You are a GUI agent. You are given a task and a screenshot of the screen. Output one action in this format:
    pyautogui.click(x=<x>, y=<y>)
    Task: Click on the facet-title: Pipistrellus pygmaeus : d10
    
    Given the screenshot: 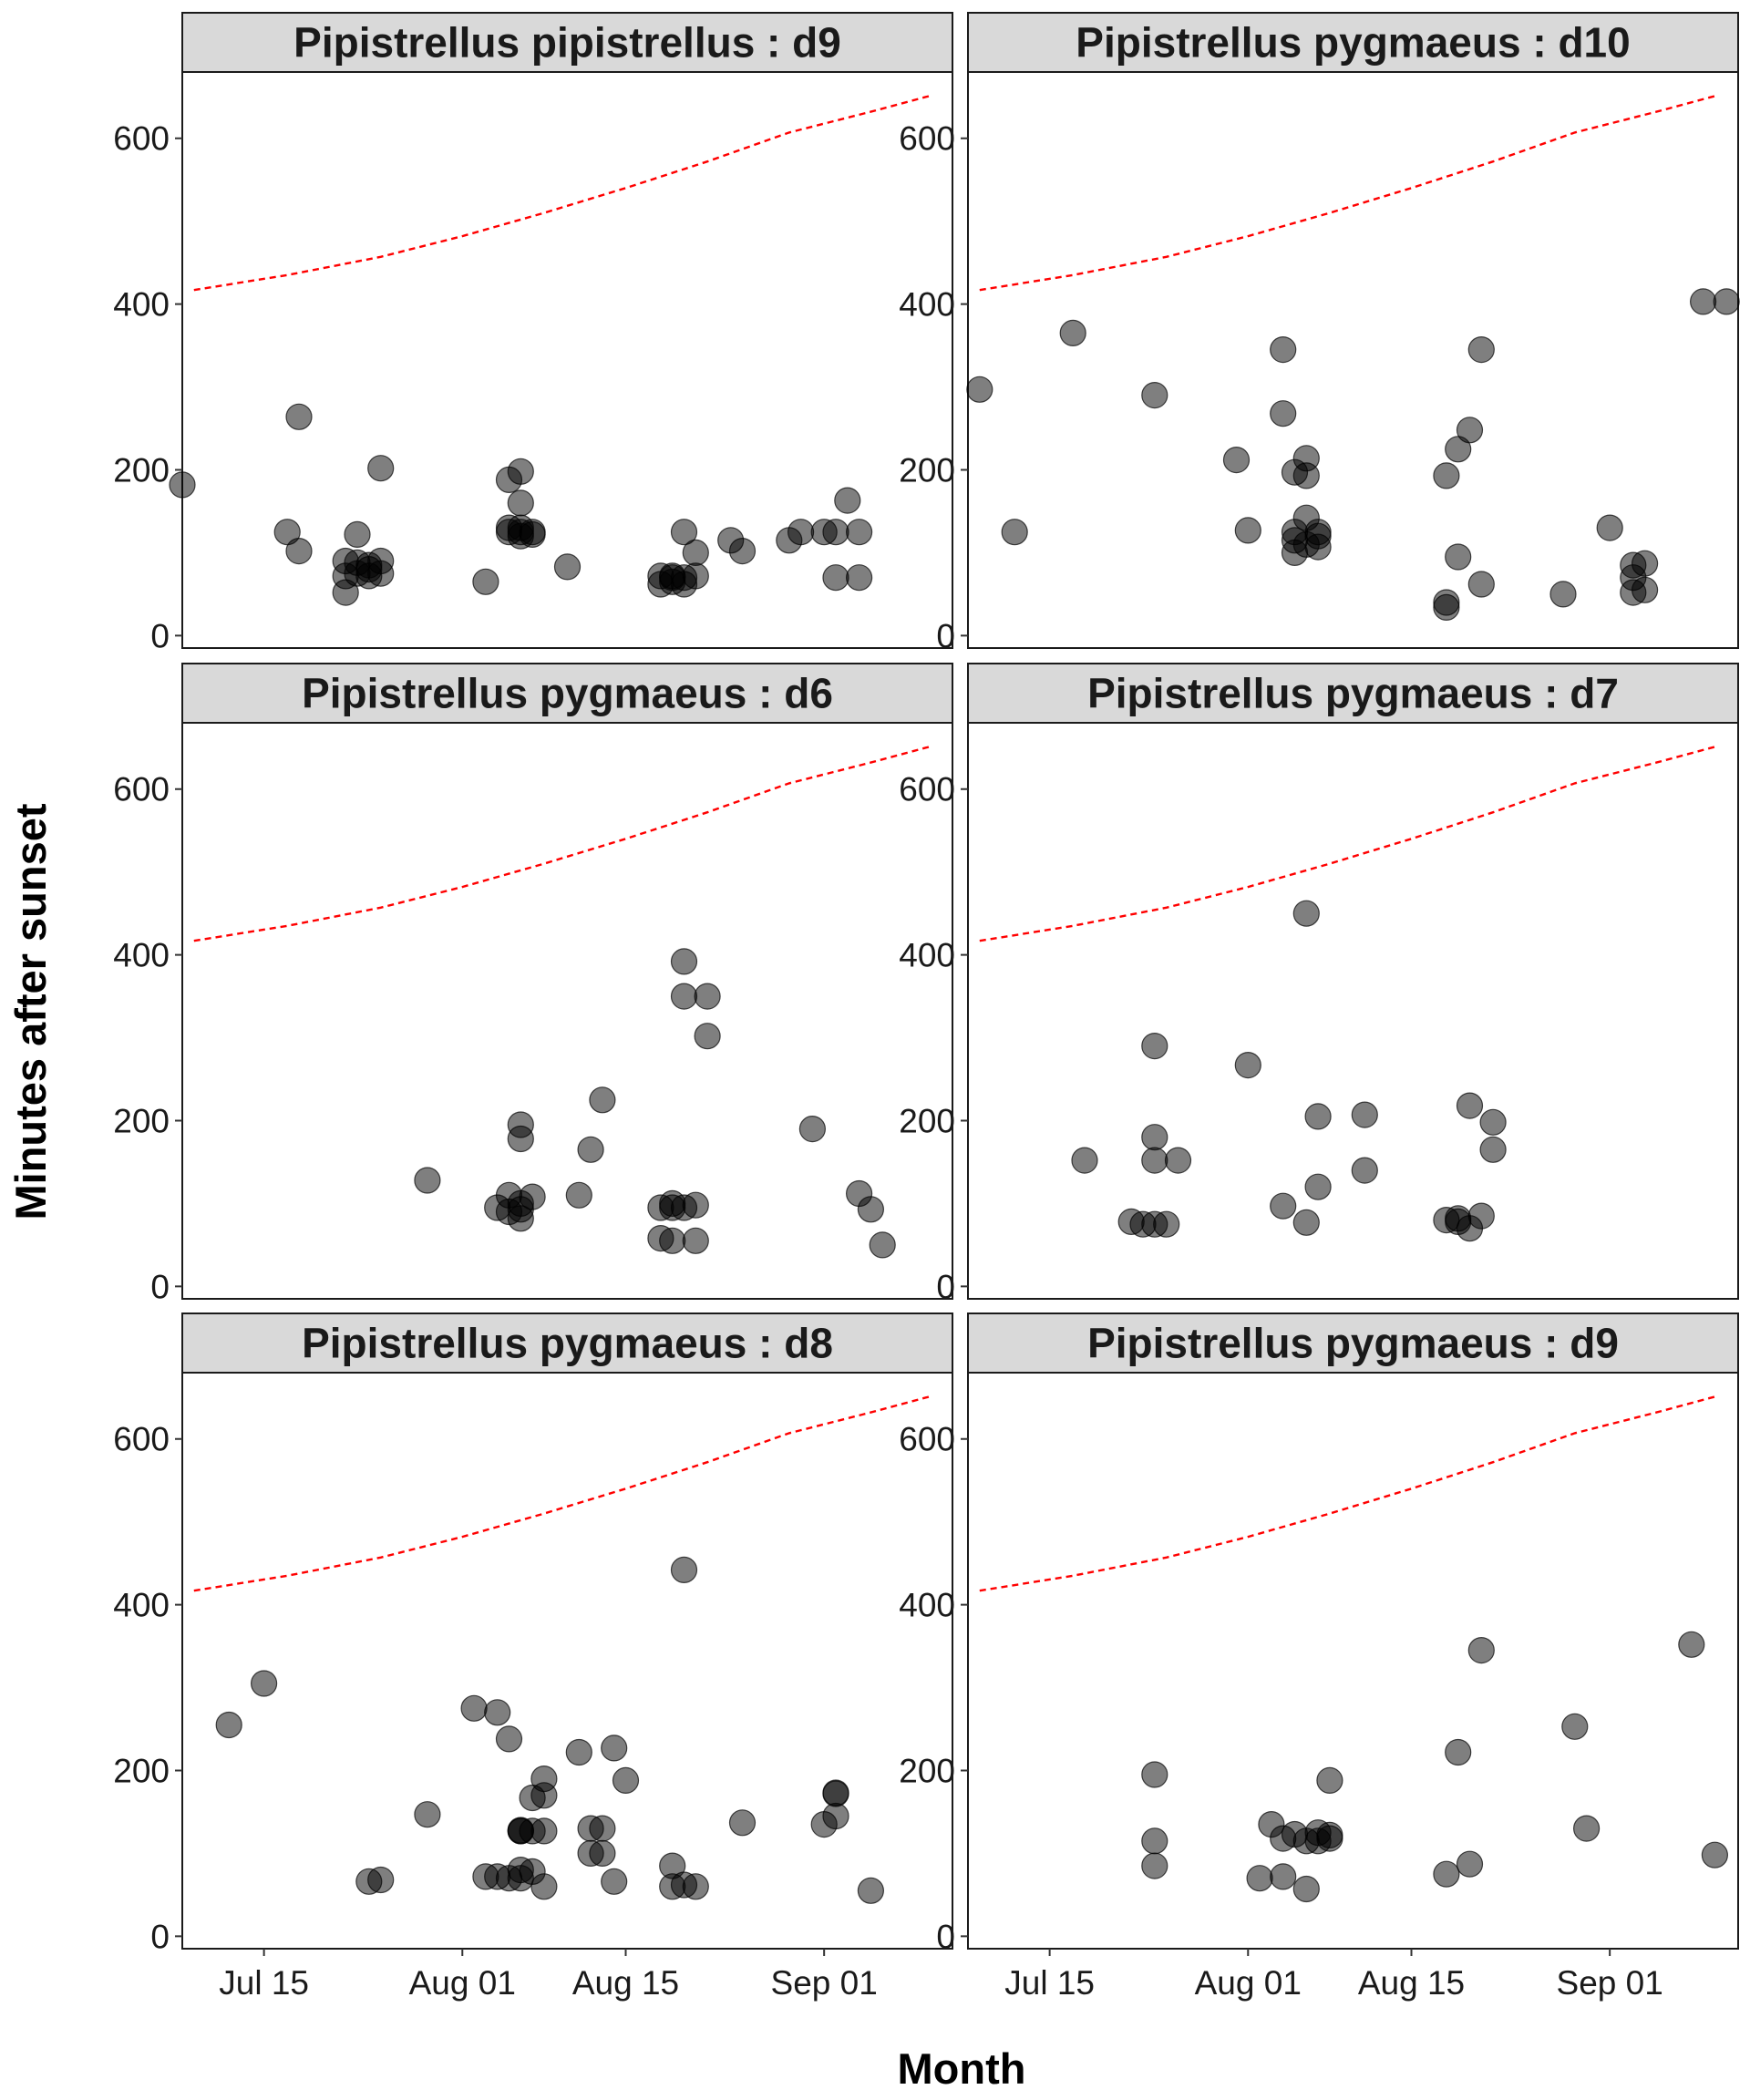 What is the action you would take?
    pyautogui.click(x=1353, y=43)
    